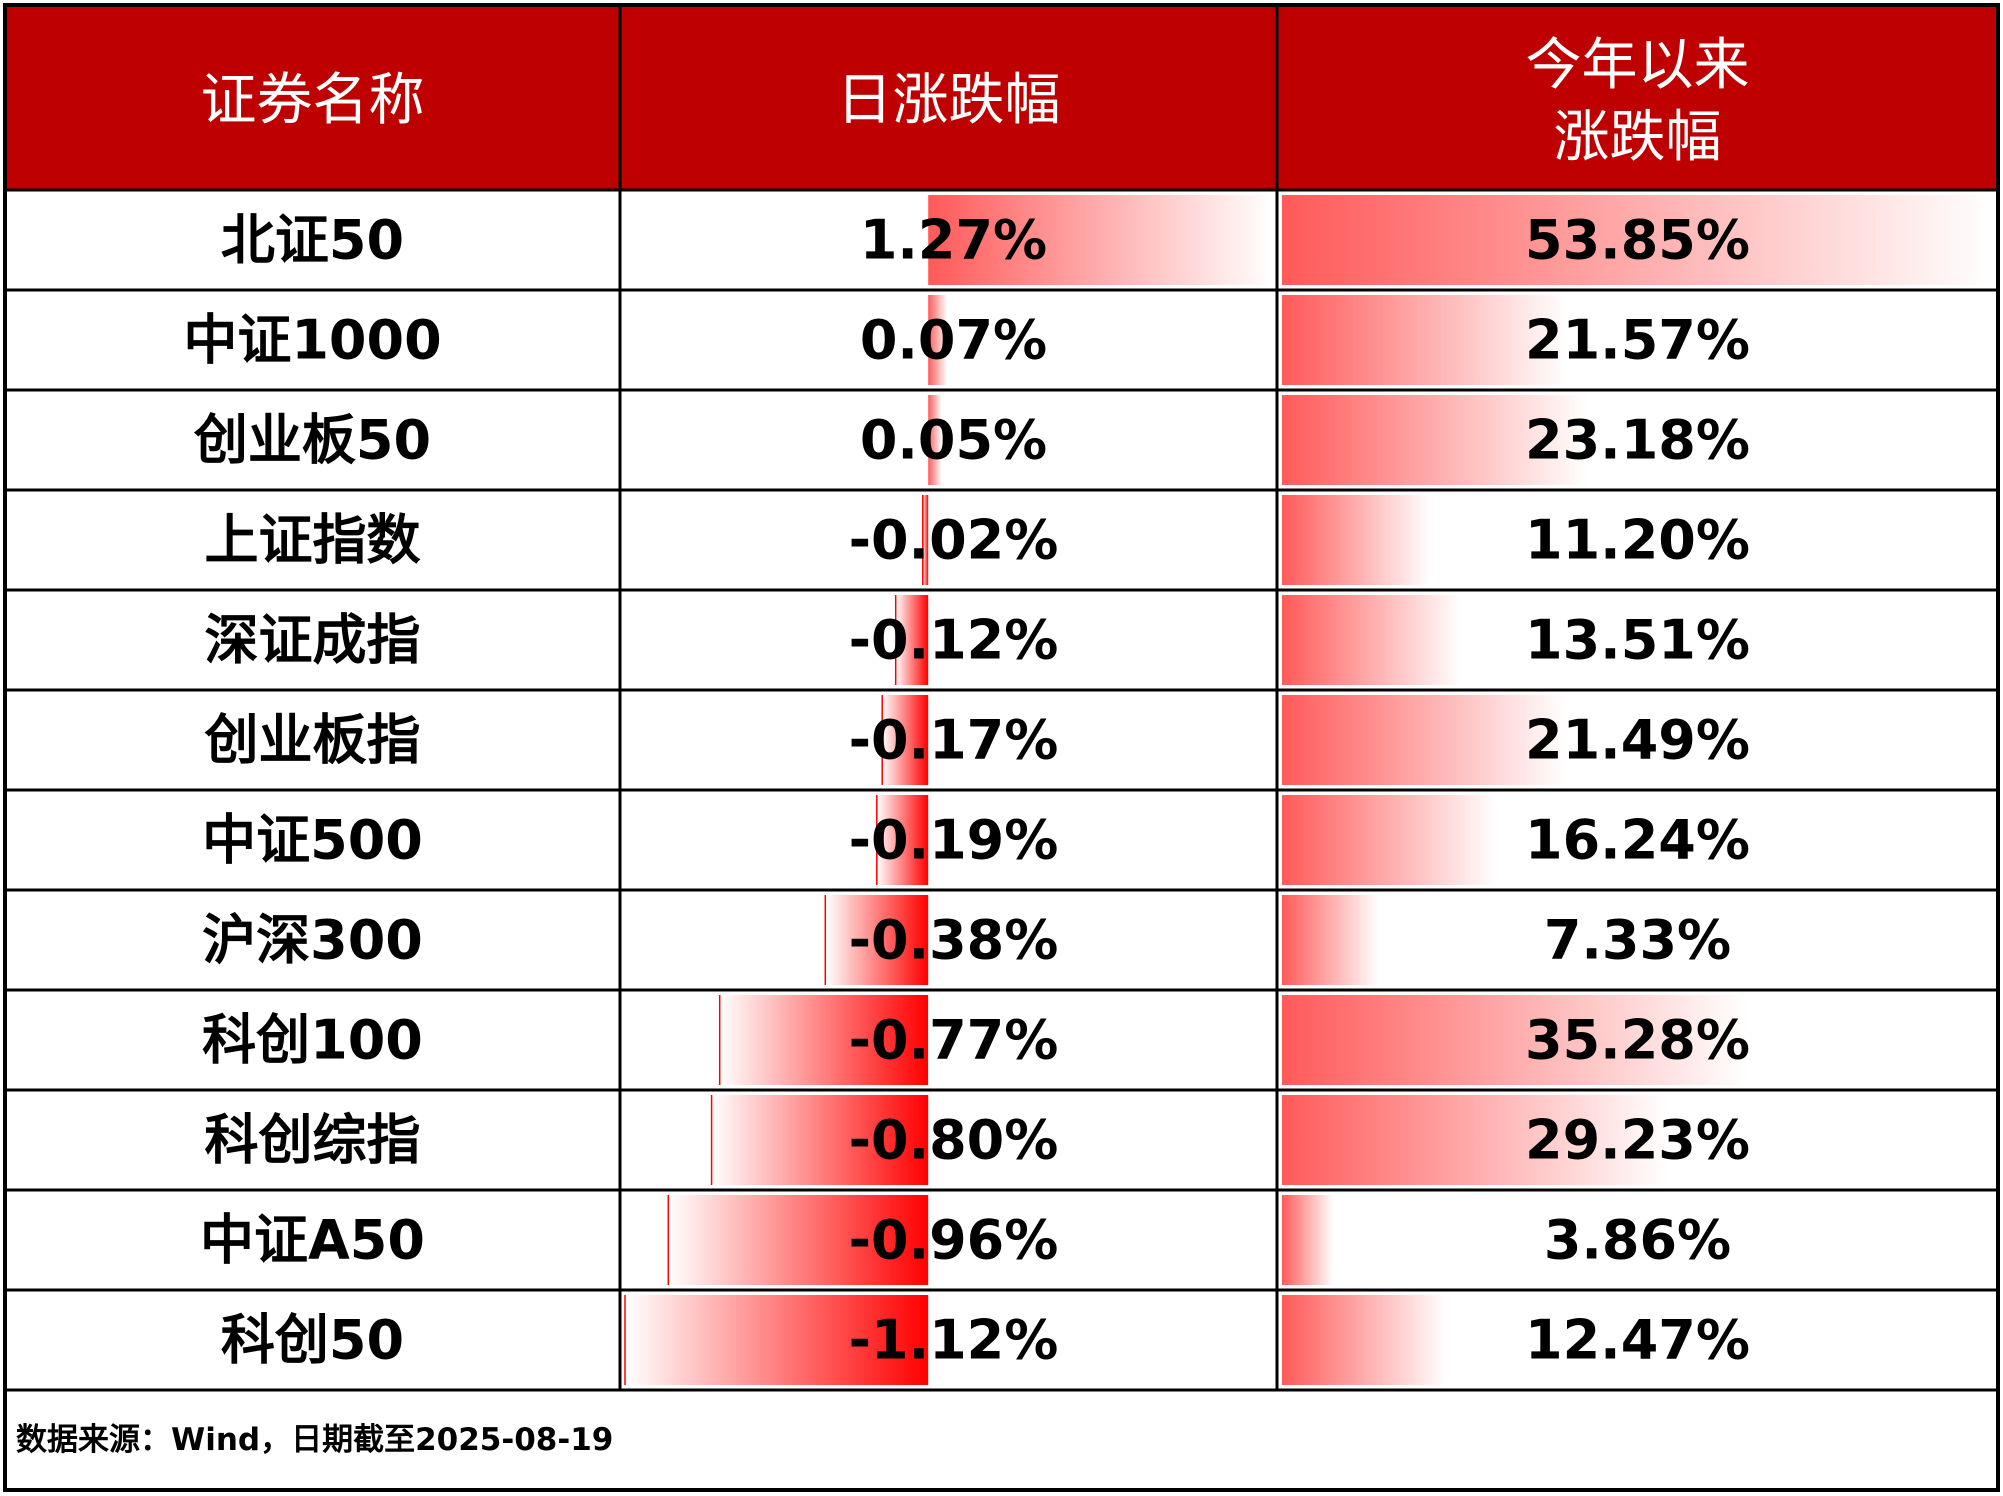  Describe the element at coordinates (954, 1240) in the screenshot. I see `daily-change-label: -0.96%` at that location.